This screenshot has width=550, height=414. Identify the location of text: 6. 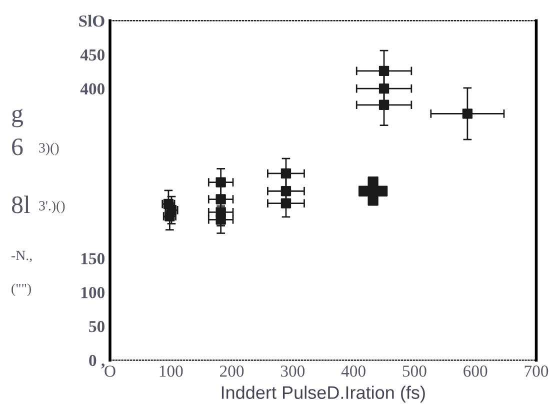
(17, 147).